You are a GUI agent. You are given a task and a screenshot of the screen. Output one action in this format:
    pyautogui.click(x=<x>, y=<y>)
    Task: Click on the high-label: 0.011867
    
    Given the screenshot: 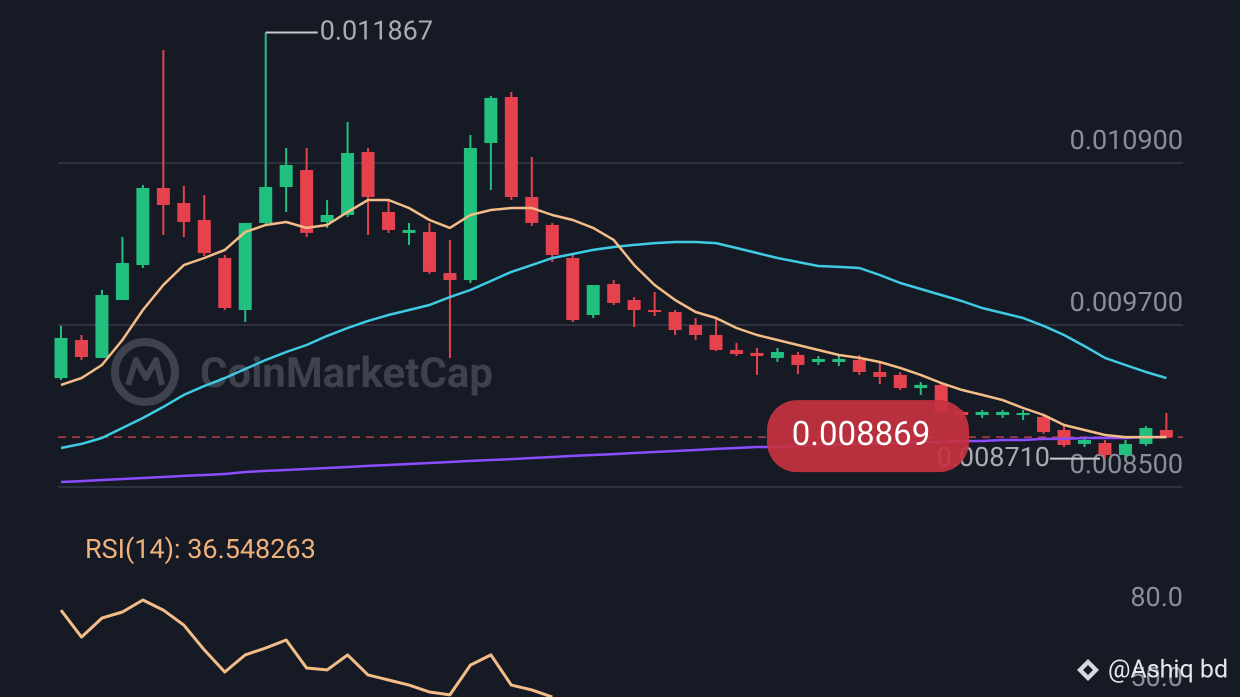 What is the action you would take?
    pyautogui.click(x=376, y=31)
    